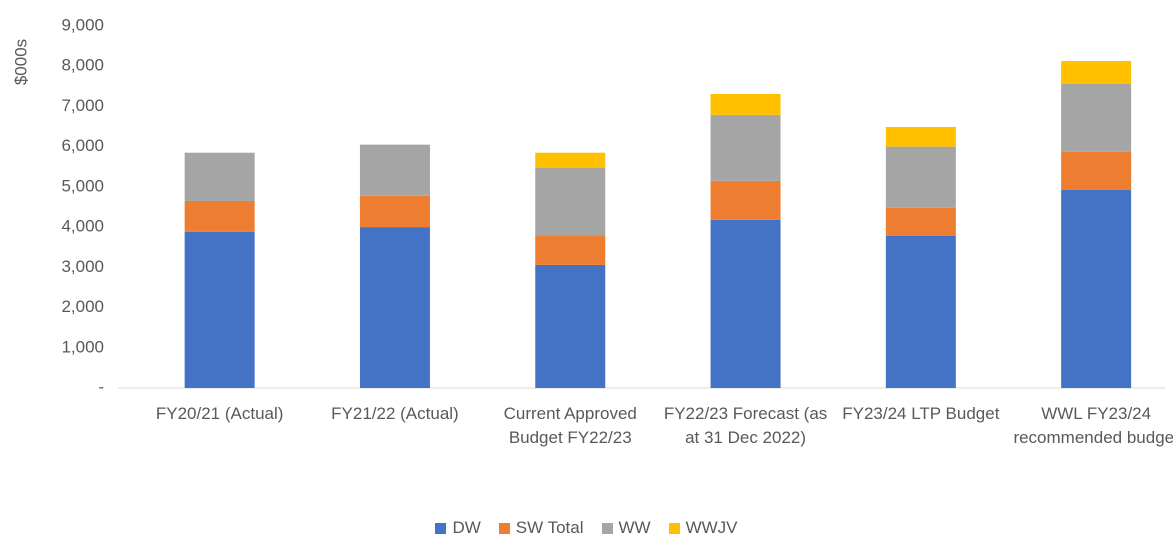  Describe the element at coordinates (745, 425) in the screenshot. I see `x-tick-label: FY22/23 Forecast (as at 31 Dec 2022)` at that location.